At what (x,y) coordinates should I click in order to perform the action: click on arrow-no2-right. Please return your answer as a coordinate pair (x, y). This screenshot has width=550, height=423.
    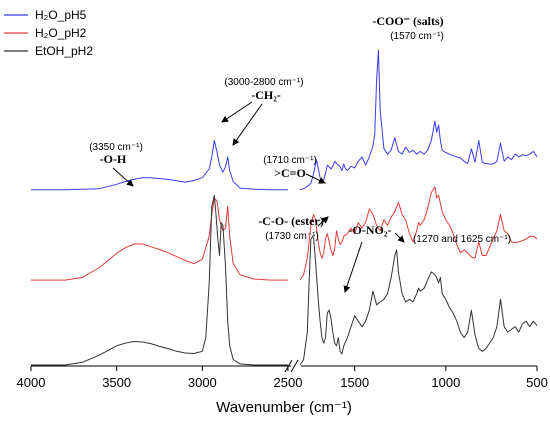
    Looking at the image, I should click on (399, 237).